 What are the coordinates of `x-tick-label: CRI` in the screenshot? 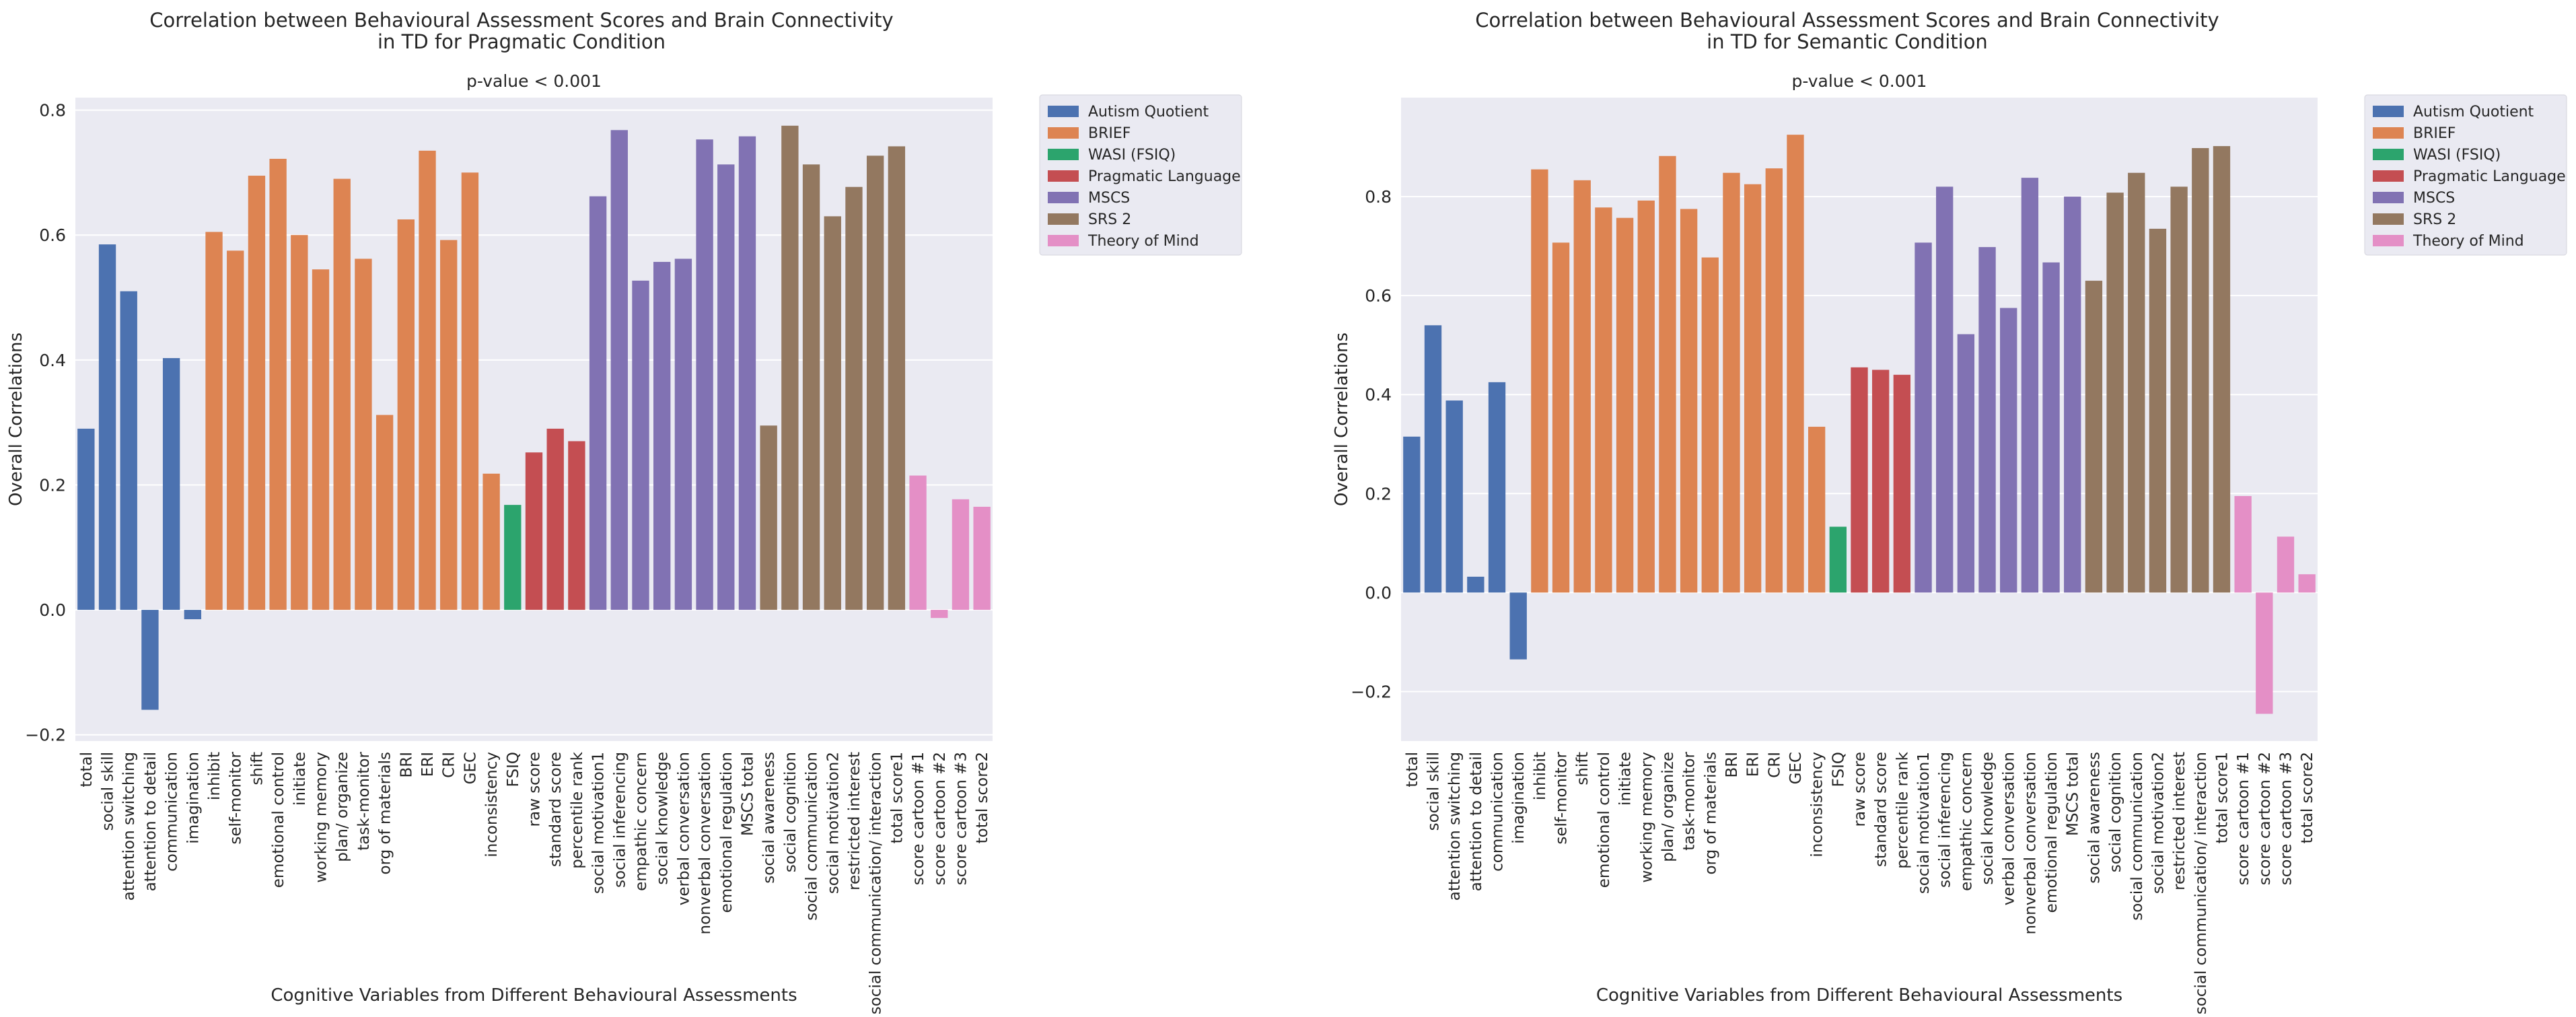 It's located at (449, 765).